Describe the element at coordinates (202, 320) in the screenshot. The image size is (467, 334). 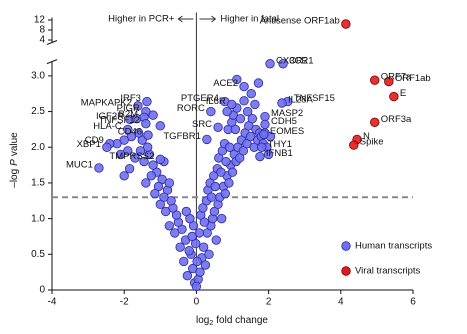
I see `x-title-part: log` at that location.